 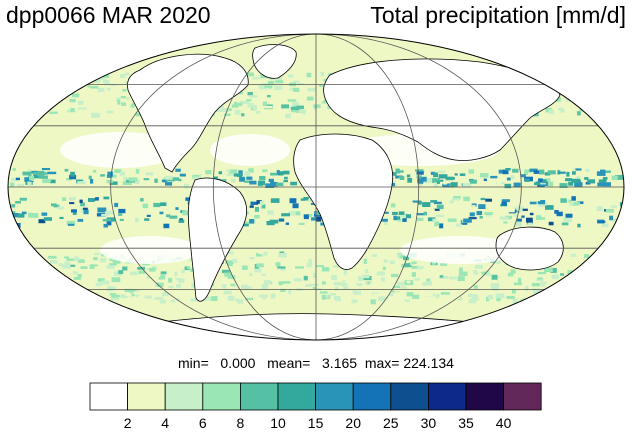 What do you see at coordinates (165, 423) in the screenshot?
I see `colorbar-tick-label: 4` at bounding box center [165, 423].